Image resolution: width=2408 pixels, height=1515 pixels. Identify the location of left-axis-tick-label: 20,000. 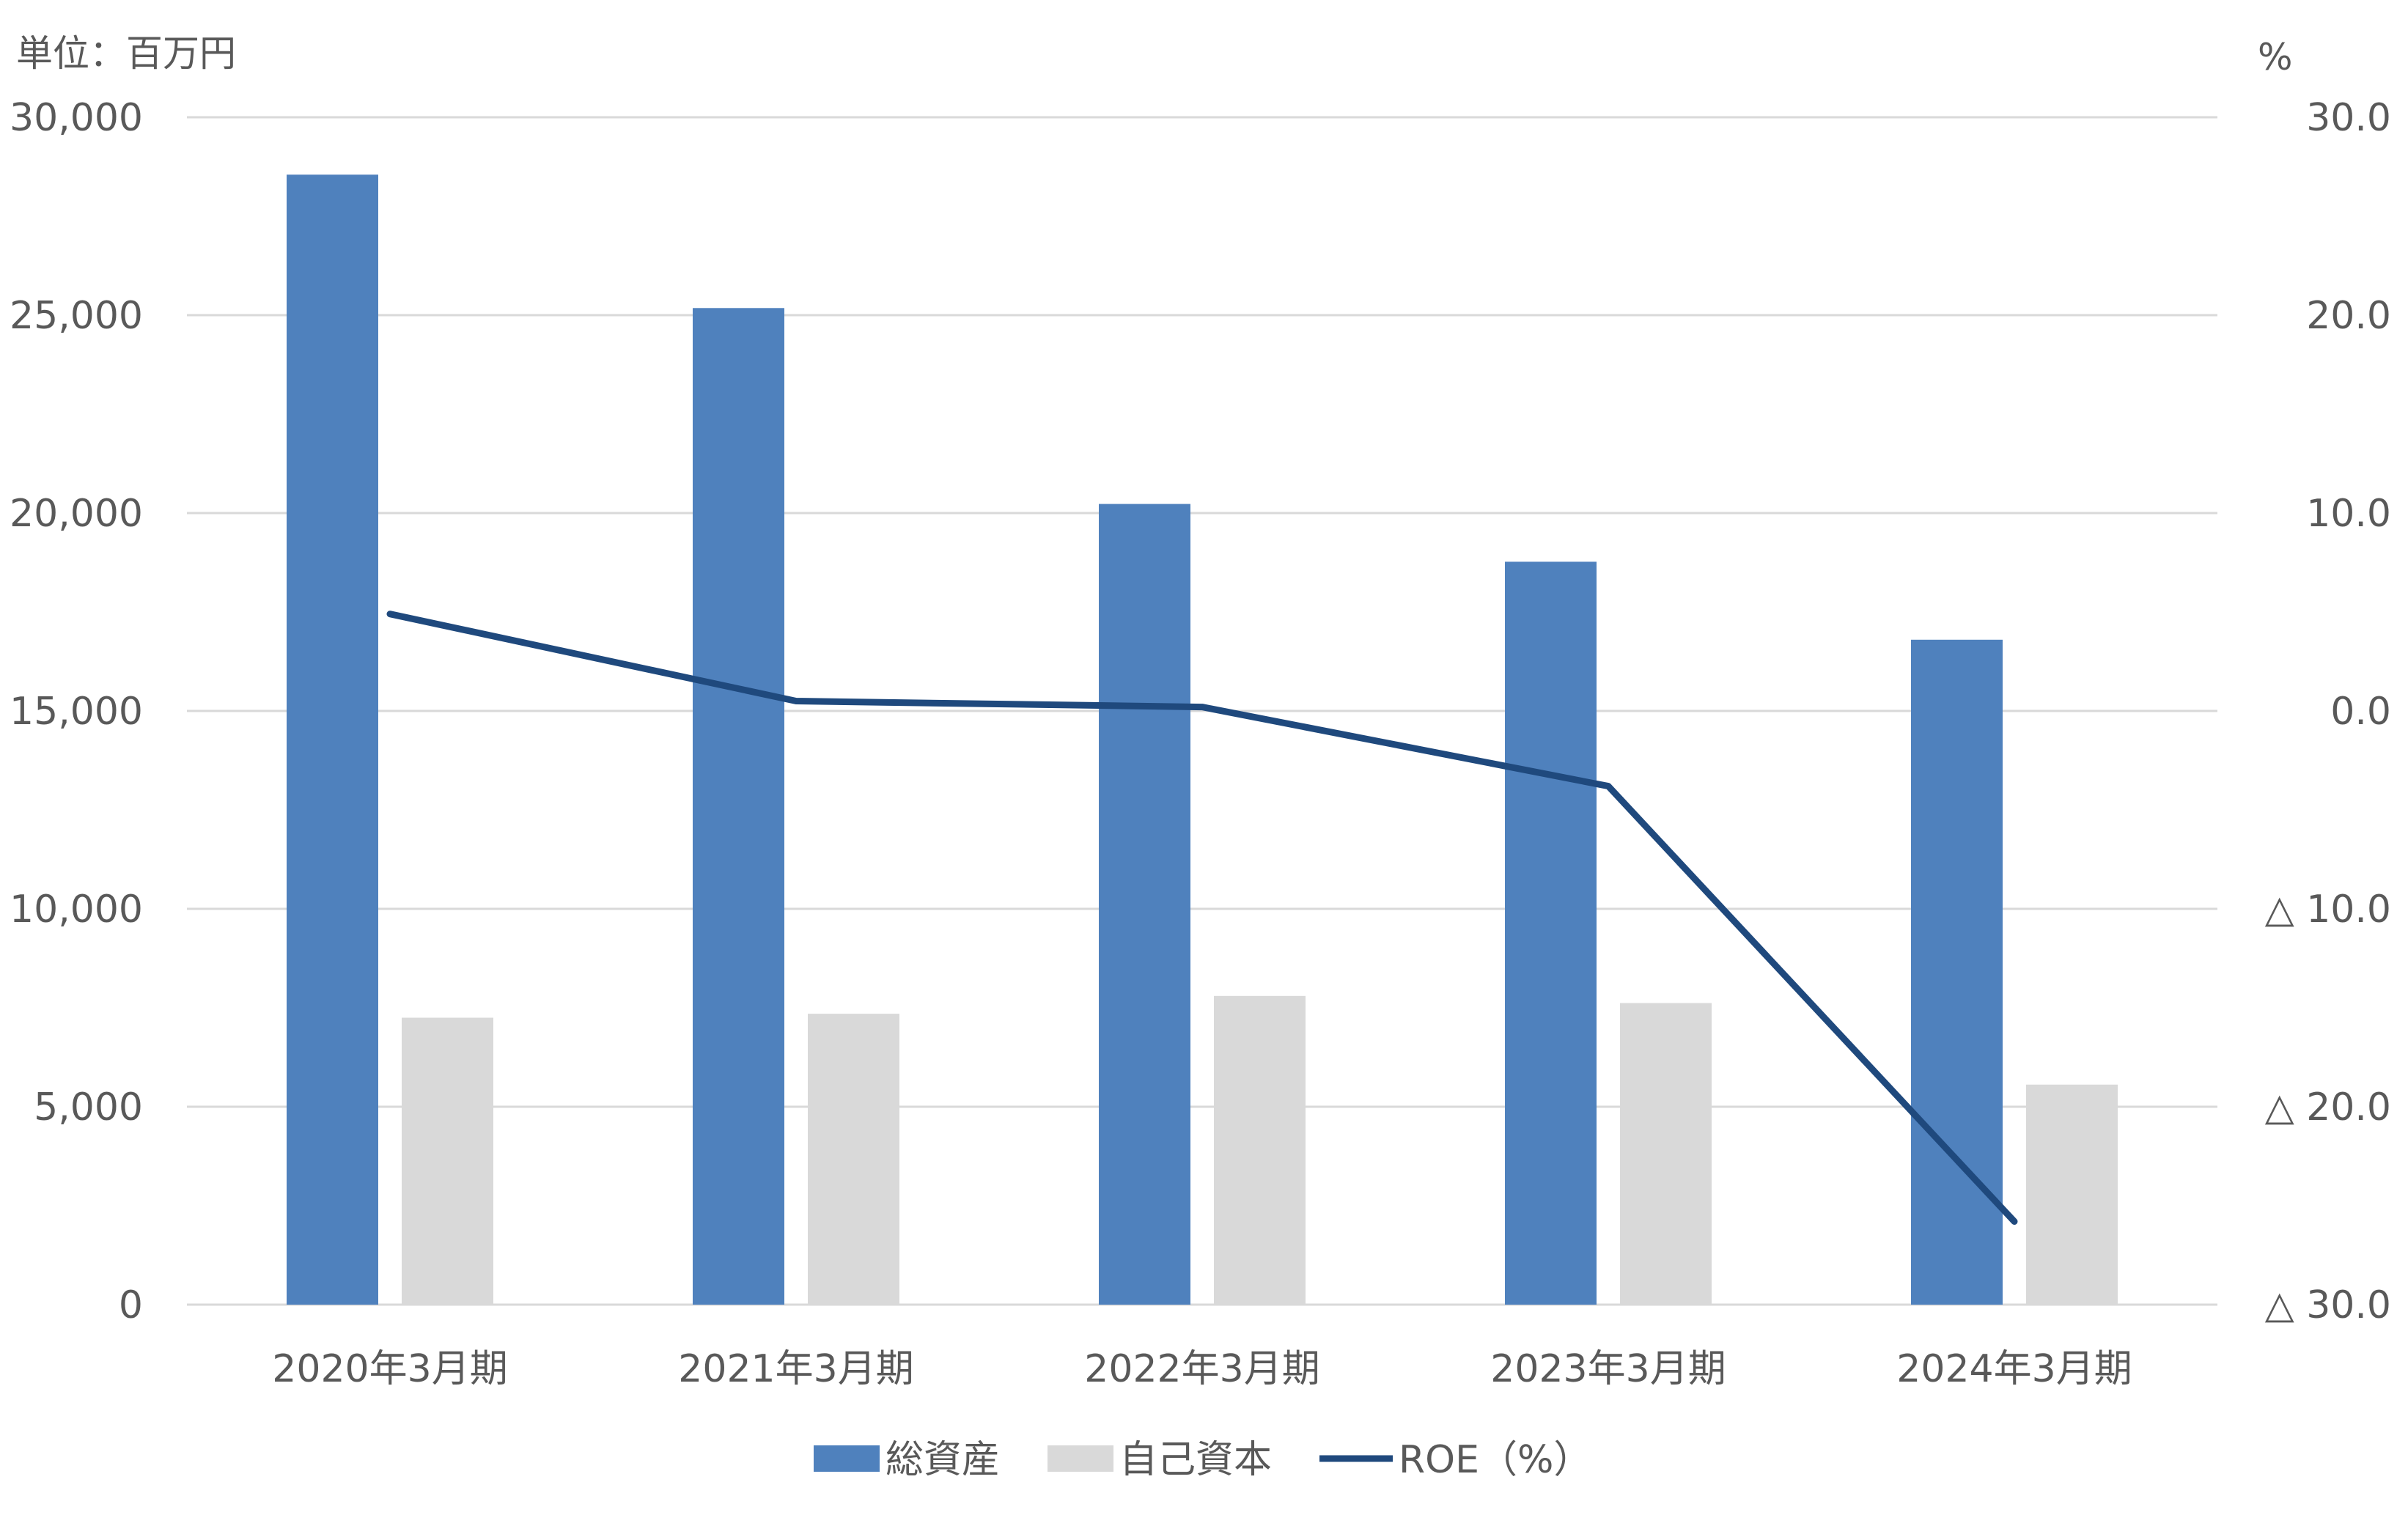
(77, 514).